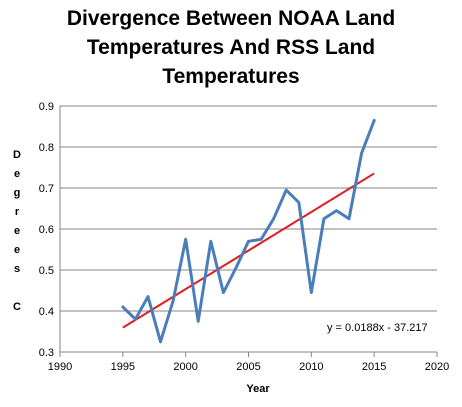 This screenshot has width=462, height=407. Describe the element at coordinates (17, 155) in the screenshot. I see `y-axis-title-glyph: D` at that location.